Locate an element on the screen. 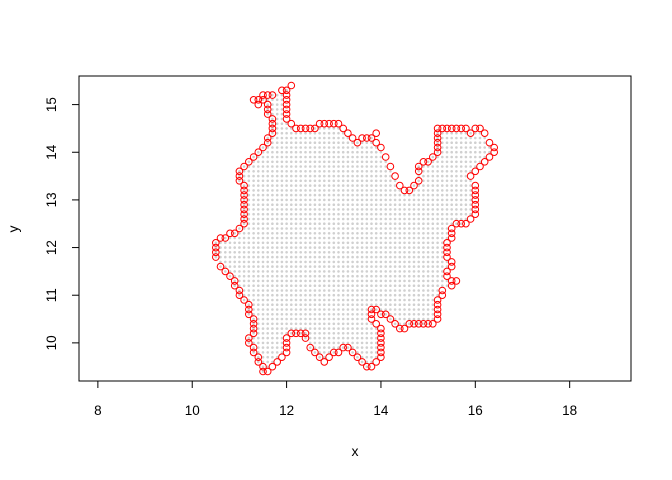  x-tick-label: 16 is located at coordinates (475, 410).